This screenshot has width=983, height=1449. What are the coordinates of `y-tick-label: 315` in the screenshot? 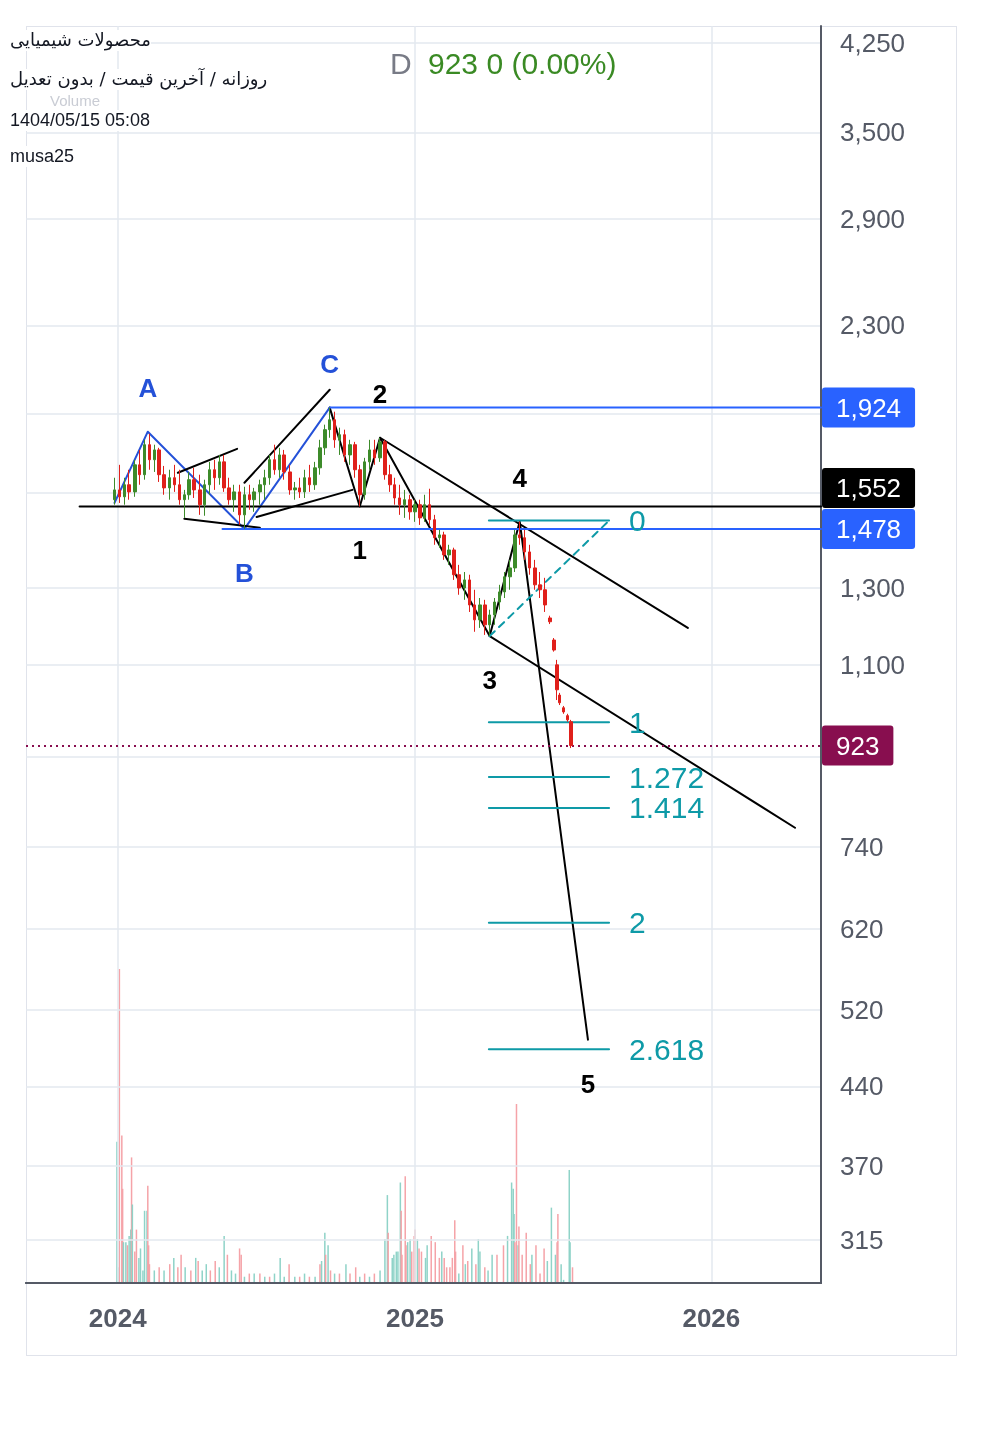 It's located at (862, 1240).